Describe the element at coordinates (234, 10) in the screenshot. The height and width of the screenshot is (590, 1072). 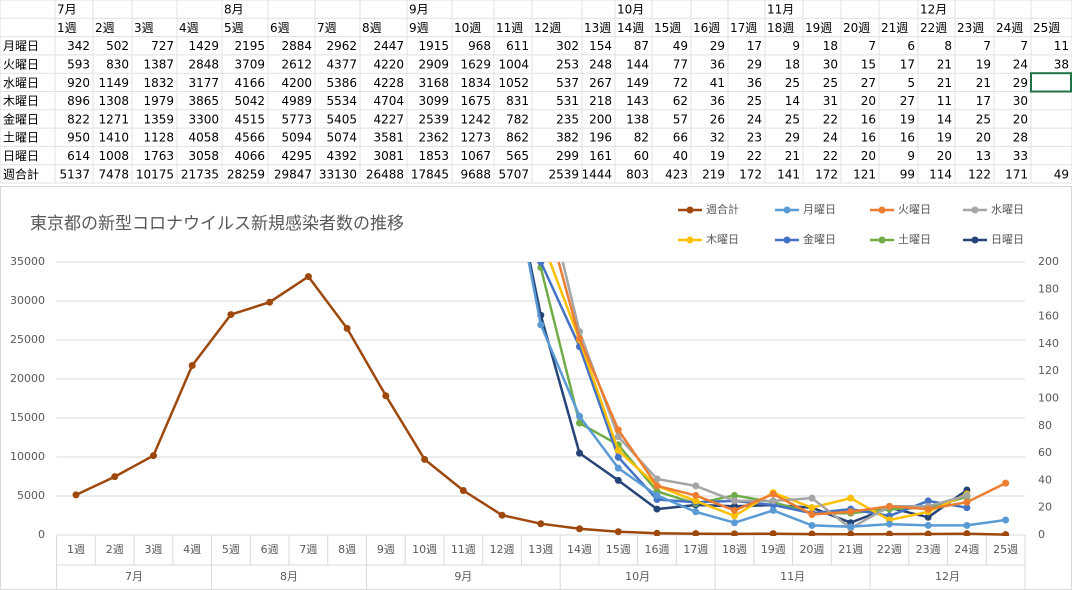
I see `month-header: 8月` at that location.